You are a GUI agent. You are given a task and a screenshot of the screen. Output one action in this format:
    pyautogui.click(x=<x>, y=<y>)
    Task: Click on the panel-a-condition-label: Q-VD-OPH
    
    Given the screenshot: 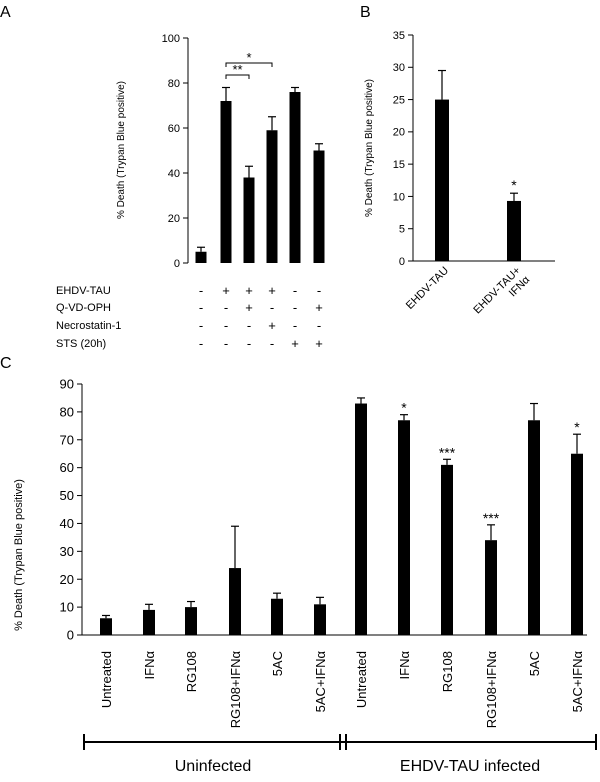 What is the action you would take?
    pyautogui.click(x=83, y=308)
    